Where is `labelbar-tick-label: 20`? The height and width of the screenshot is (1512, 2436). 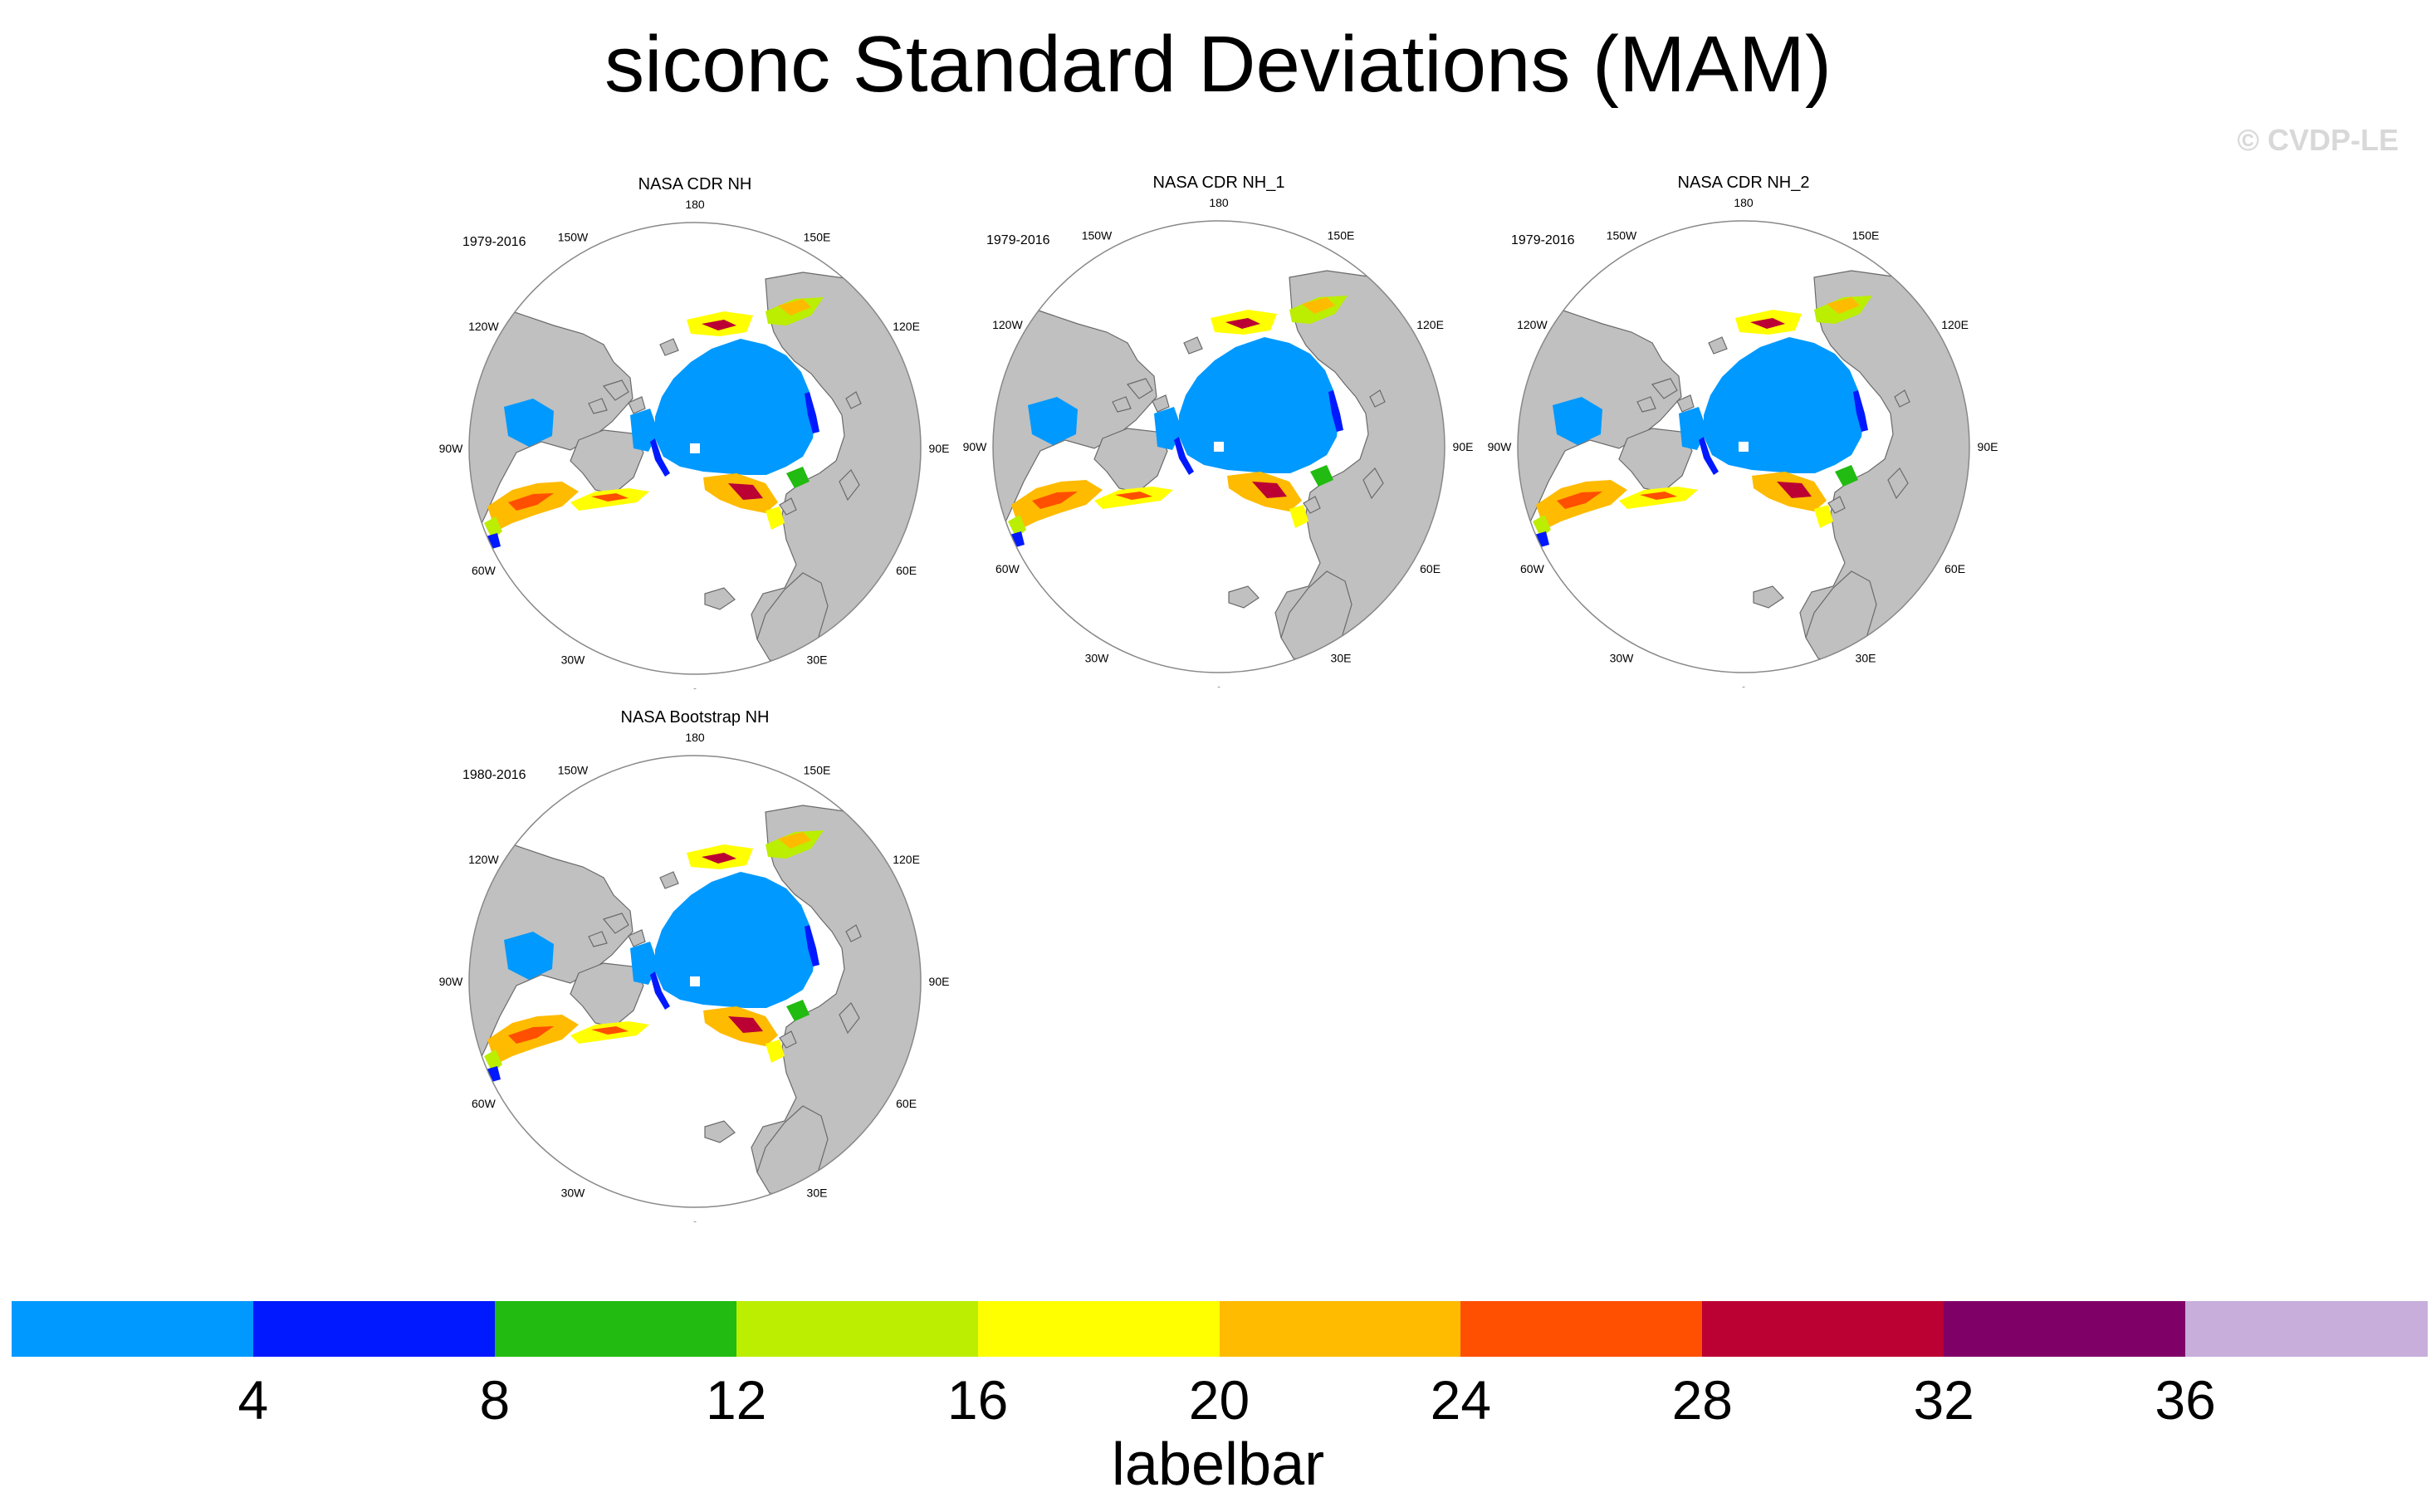 labelbar-tick-label: 20 is located at coordinates (1219, 1400).